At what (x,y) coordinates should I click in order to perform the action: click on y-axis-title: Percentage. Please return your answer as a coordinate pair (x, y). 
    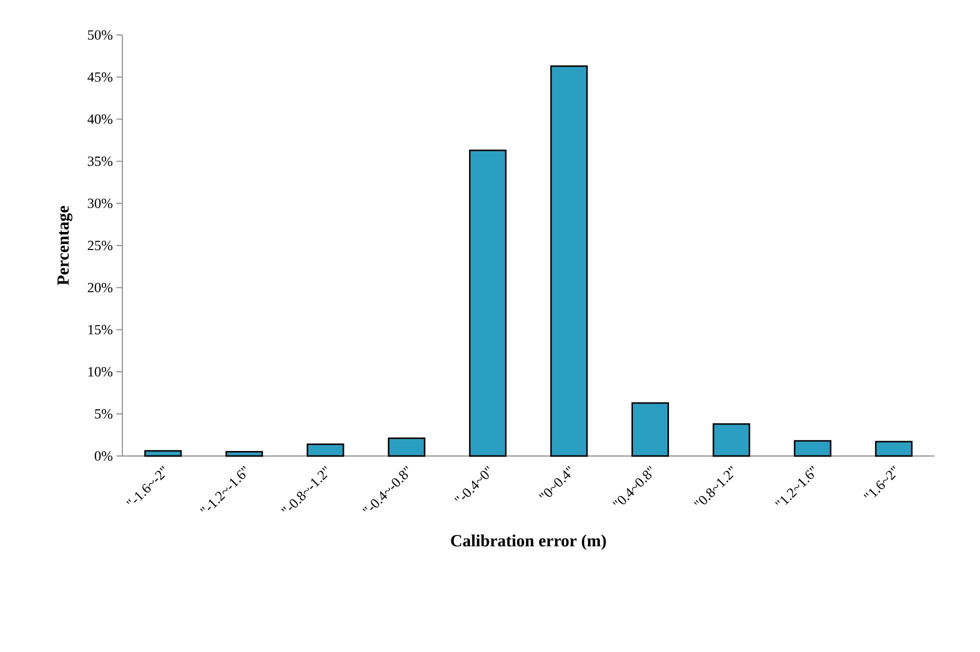
    Looking at the image, I should click on (65, 246).